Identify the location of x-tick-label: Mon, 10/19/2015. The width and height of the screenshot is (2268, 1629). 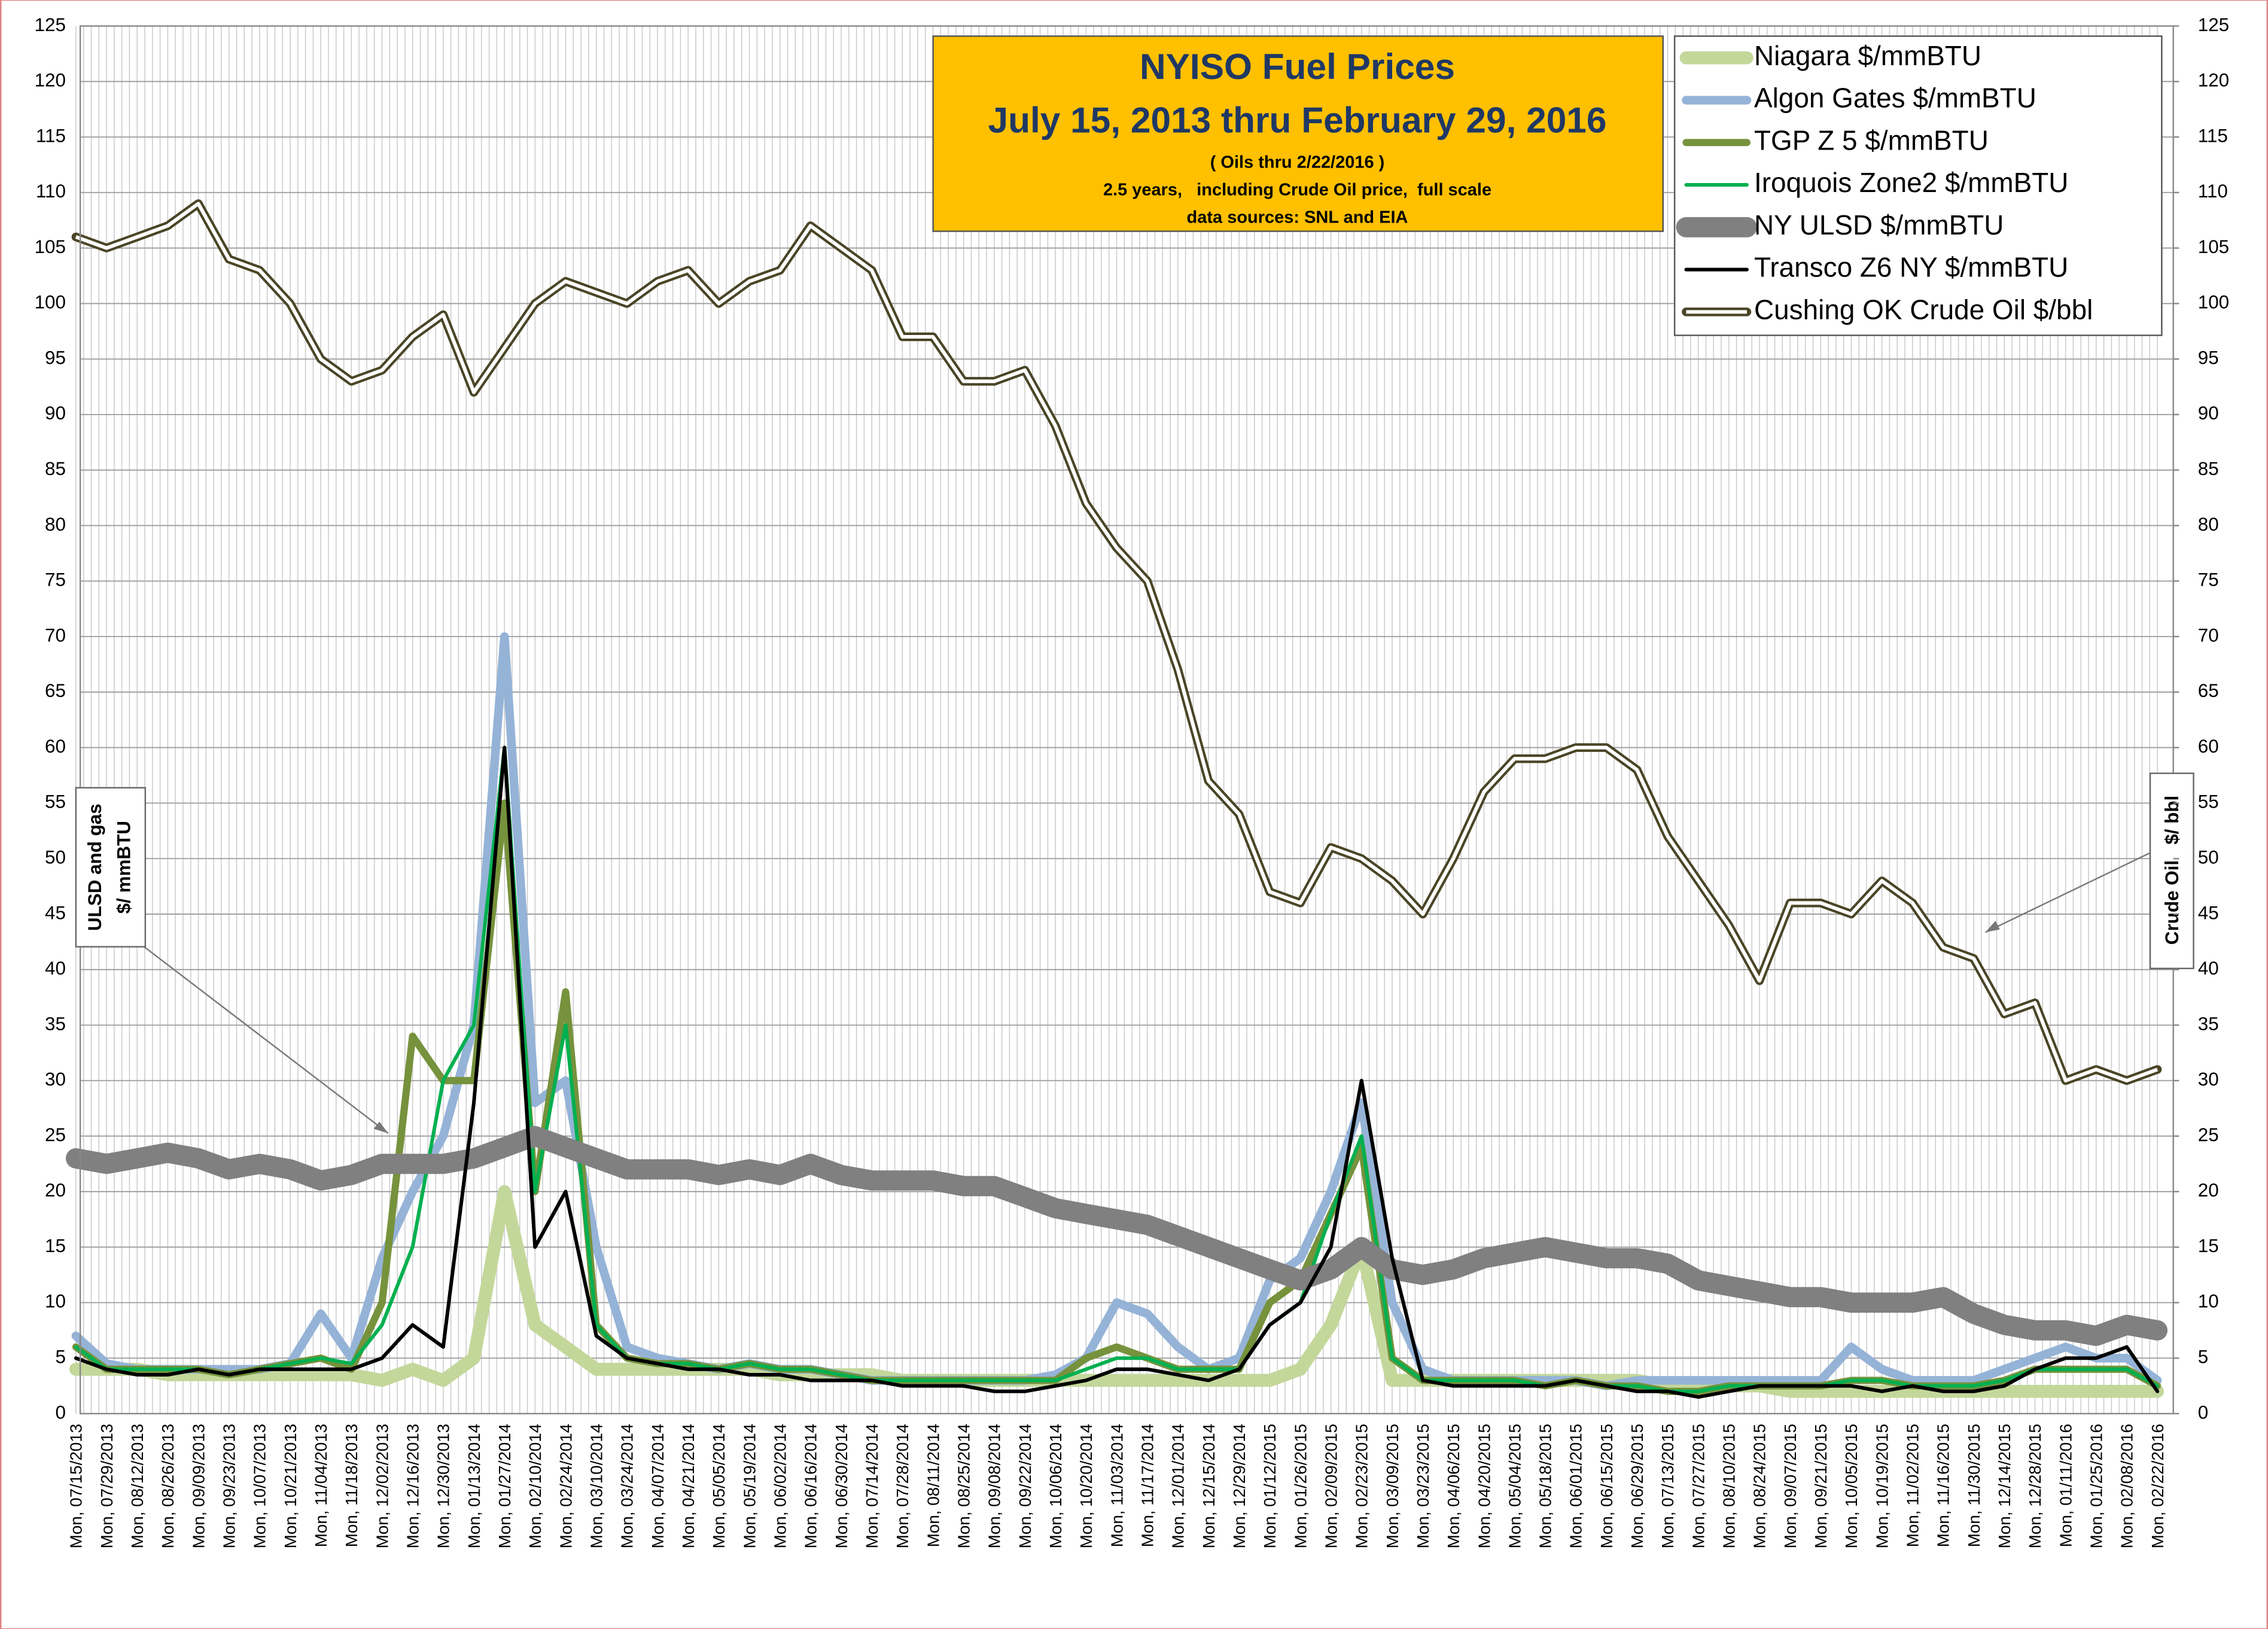
(1882, 1486).